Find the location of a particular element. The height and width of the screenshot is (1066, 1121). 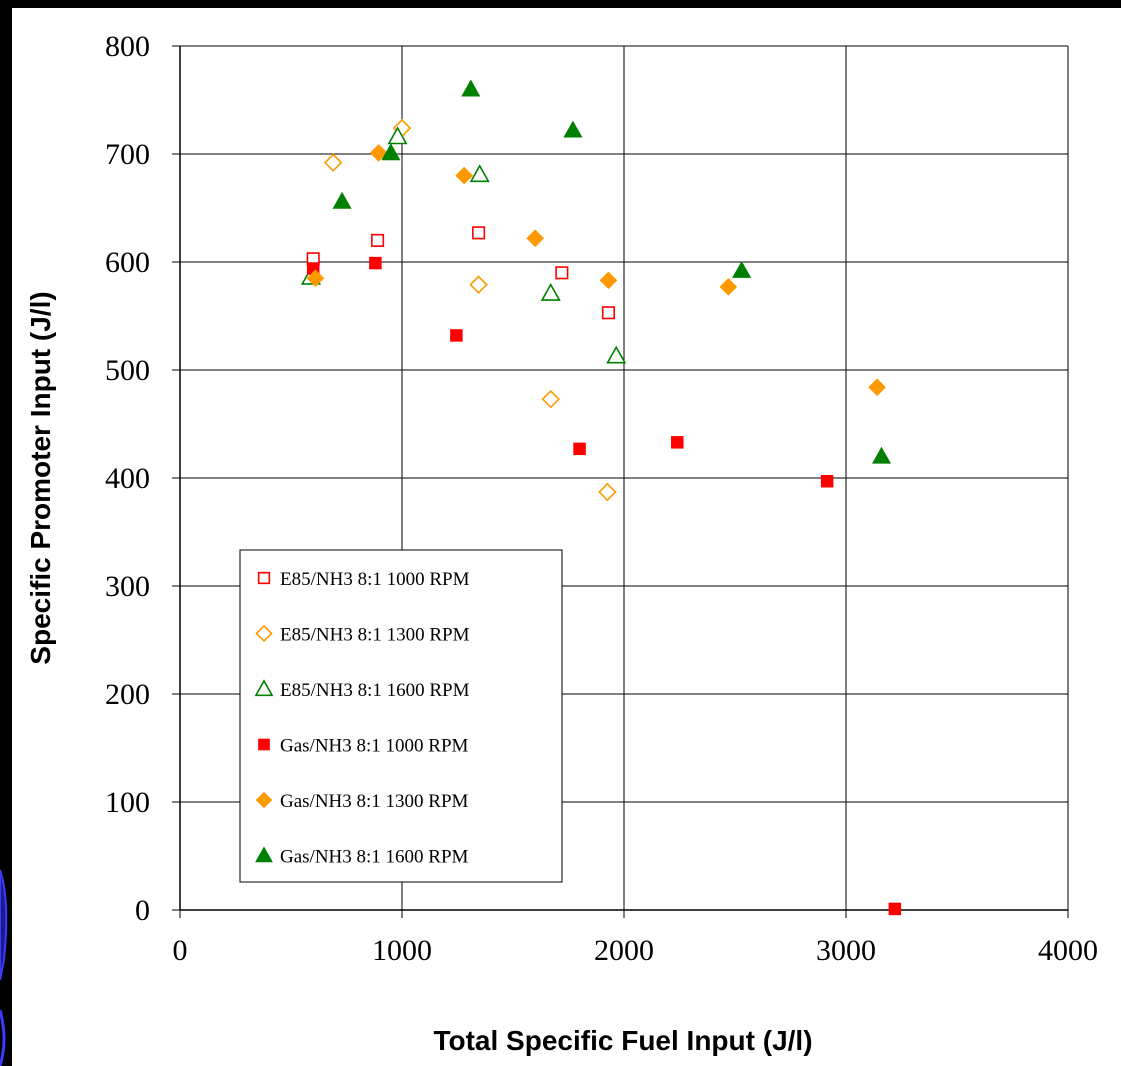

legend-item: Gas/NH3 8:1 1600 RPM is located at coordinates (362, 857).